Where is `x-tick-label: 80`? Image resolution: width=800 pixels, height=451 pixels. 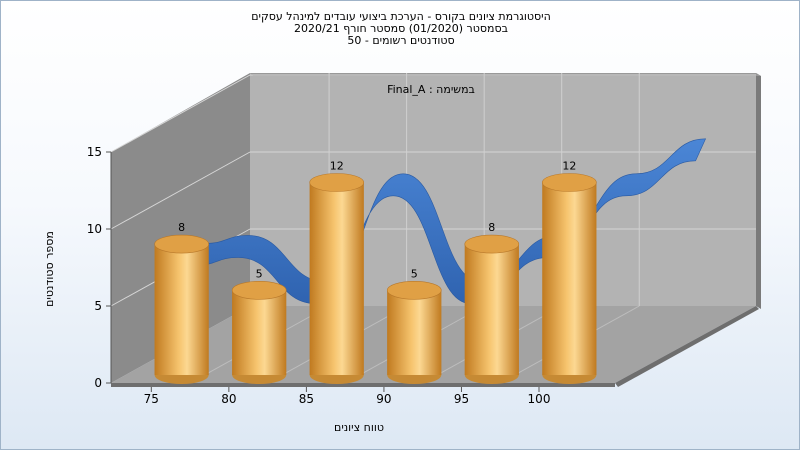
x-tick-label: 80 is located at coordinates (228, 399).